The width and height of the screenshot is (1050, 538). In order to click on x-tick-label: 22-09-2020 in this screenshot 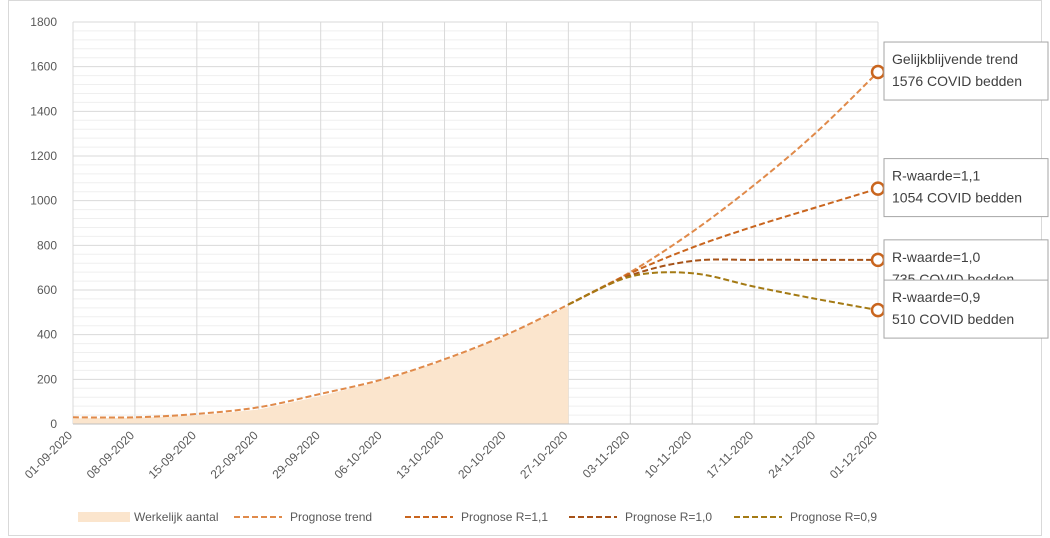, I will do `click(235, 455)`.